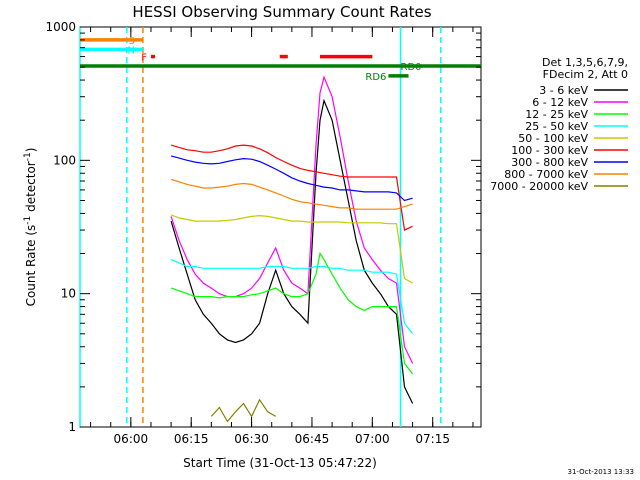 This screenshot has width=640, height=480. What do you see at coordinates (72, 427) in the screenshot?
I see `y-tick-label-0: 1` at bounding box center [72, 427].